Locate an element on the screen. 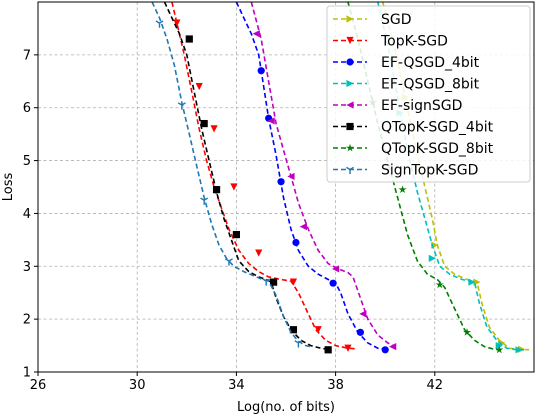  x-tick-label: 26 is located at coordinates (38, 385).